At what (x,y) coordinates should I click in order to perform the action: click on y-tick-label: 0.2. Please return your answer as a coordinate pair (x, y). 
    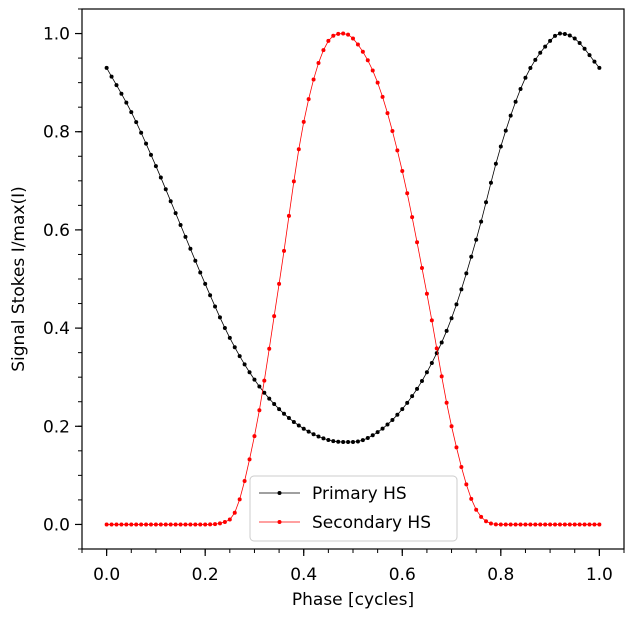
    Looking at the image, I should click on (56, 427).